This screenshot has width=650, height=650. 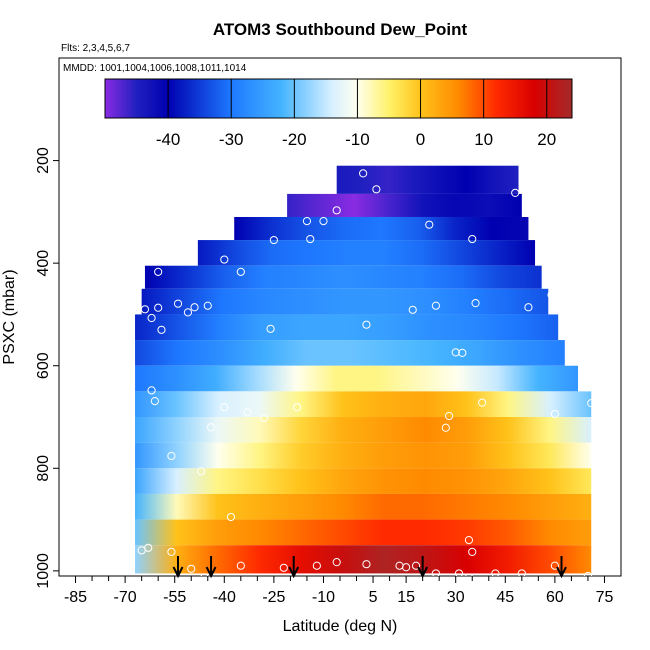 What do you see at coordinates (174, 597) in the screenshot?
I see `x-tick-label: -55` at bounding box center [174, 597].